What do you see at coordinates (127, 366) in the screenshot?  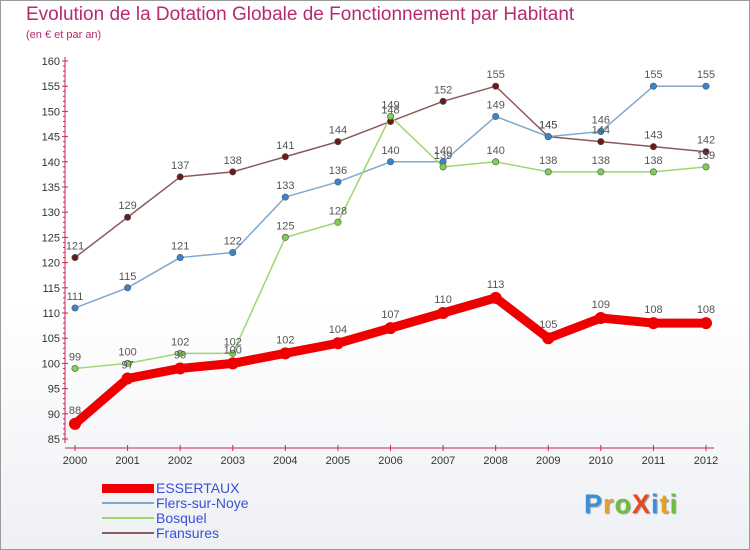 I see `data-label-essertaux: 97` at bounding box center [127, 366].